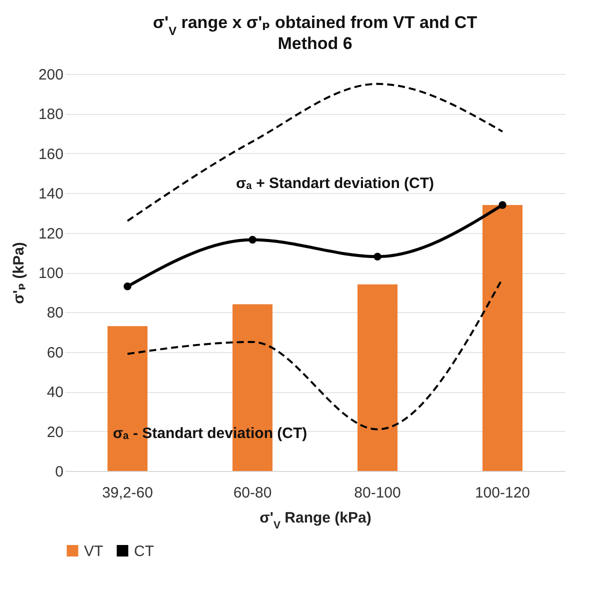  Describe the element at coordinates (94, 551) in the screenshot. I see `legend-label: VT` at that location.